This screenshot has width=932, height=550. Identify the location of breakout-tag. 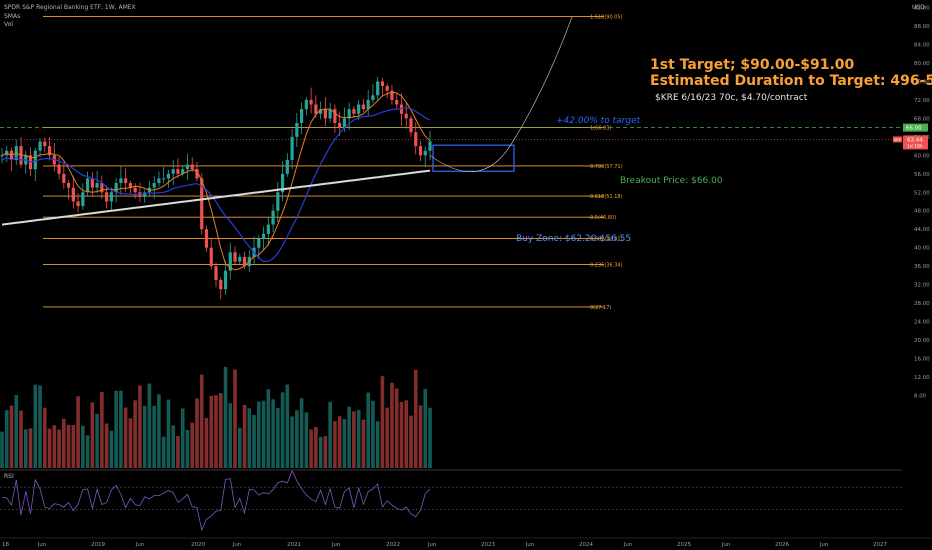
(915, 127).